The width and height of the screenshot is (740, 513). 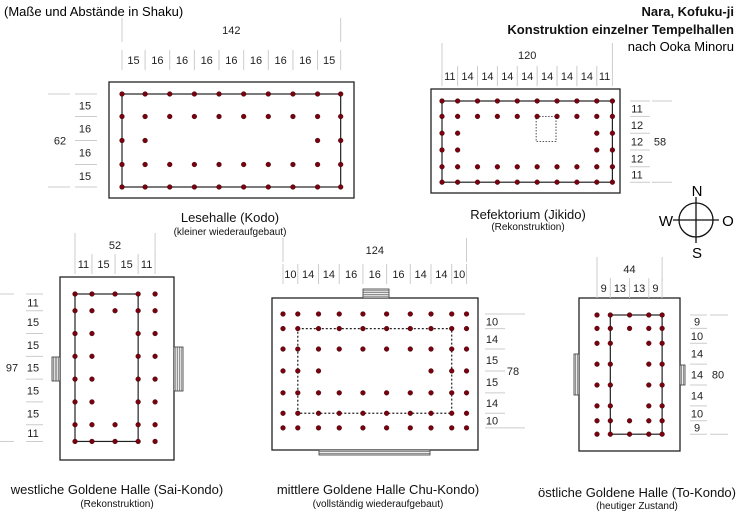 What do you see at coordinates (660, 143) in the screenshot?
I see `total-depth-label: 58` at bounding box center [660, 143].